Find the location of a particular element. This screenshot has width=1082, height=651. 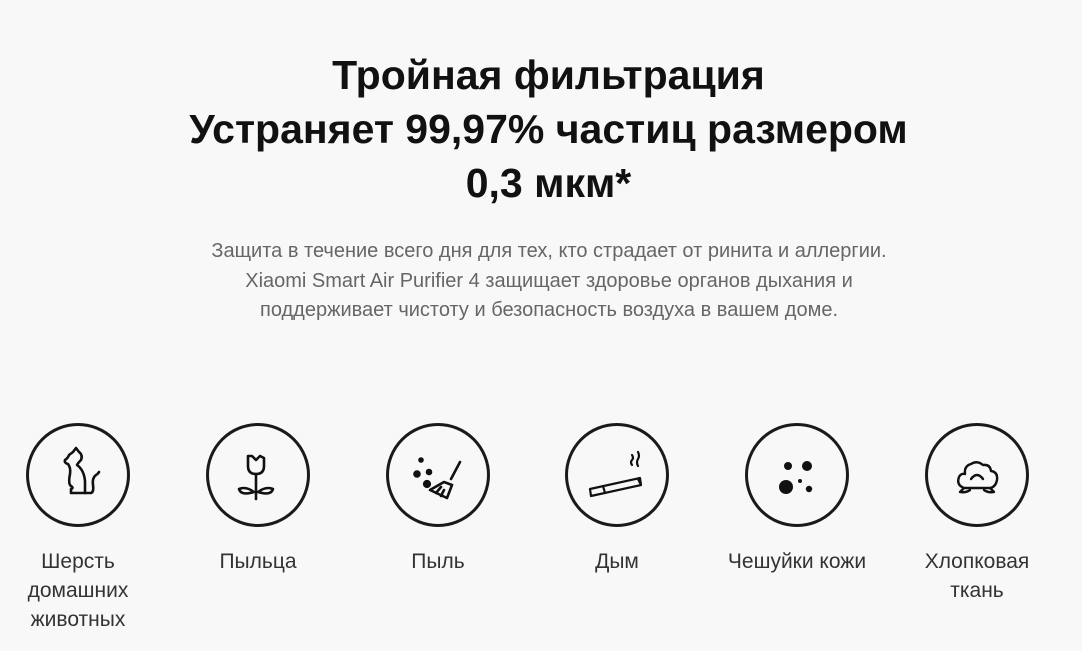

feature-dust: Пыль is located at coordinates (438, 499).